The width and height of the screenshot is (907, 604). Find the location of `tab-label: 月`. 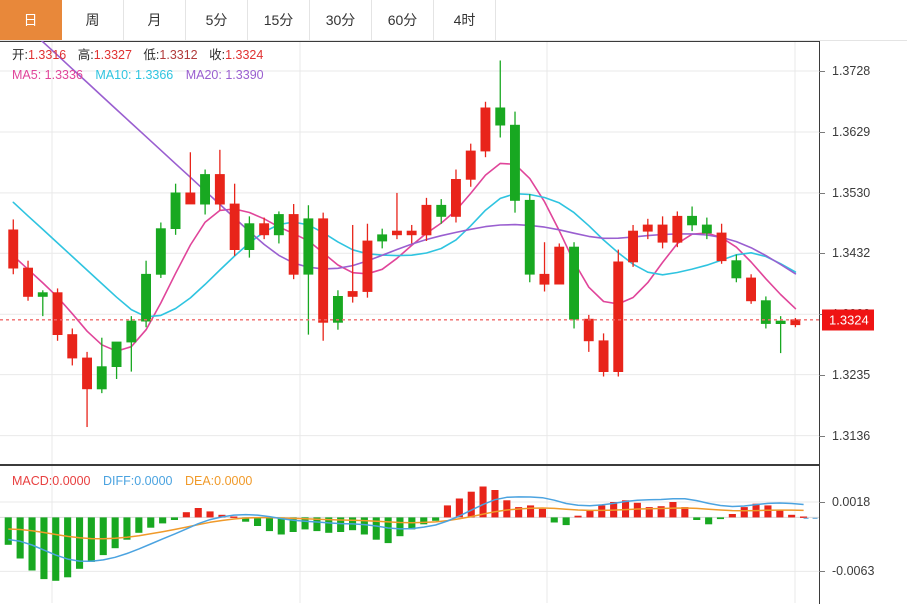

tab-label: 月 is located at coordinates (154, 20).